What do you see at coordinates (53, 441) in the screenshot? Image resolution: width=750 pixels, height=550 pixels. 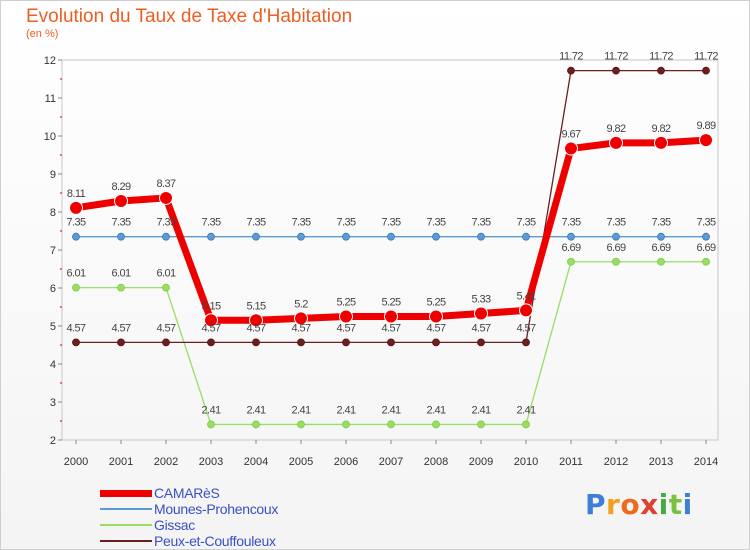 I see `y-tick-label: 2` at bounding box center [53, 441].